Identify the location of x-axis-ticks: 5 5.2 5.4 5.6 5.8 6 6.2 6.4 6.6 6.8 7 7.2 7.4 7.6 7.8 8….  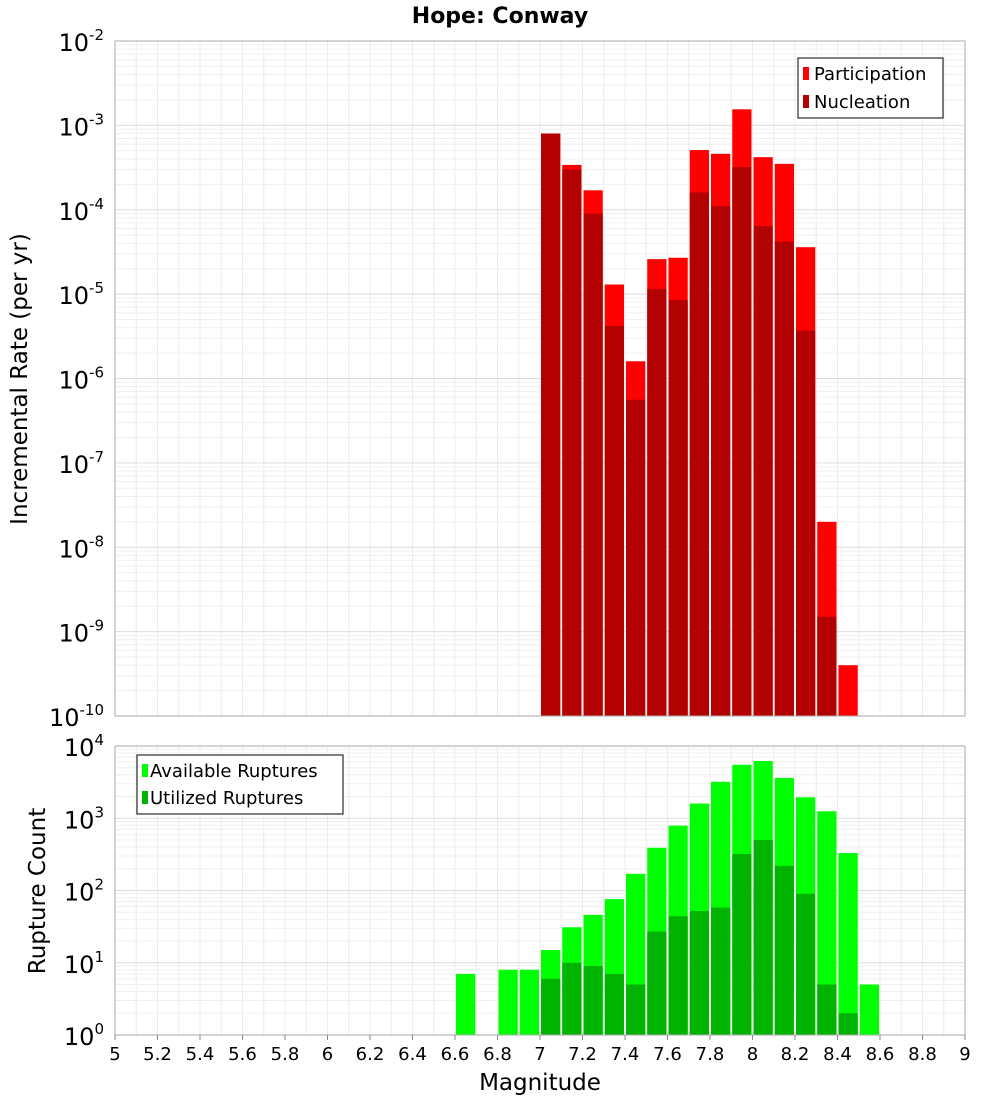
(540, 1050).